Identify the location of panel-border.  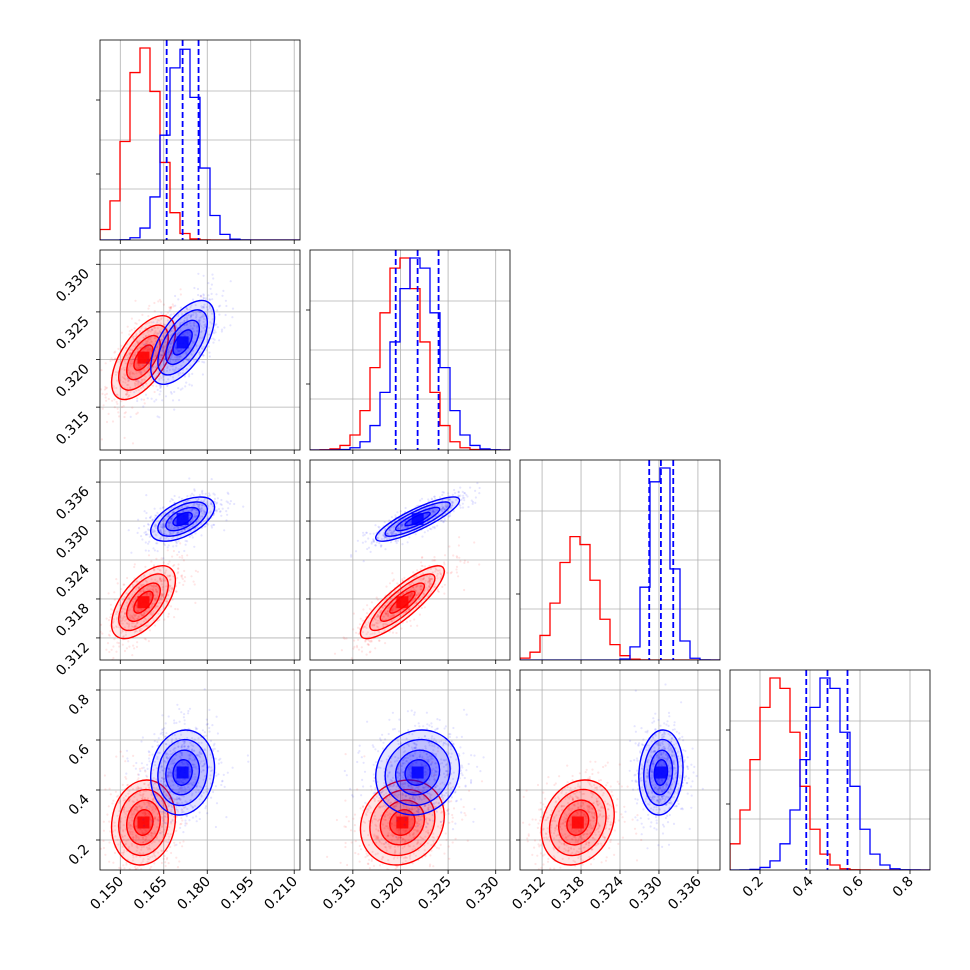
(200, 560).